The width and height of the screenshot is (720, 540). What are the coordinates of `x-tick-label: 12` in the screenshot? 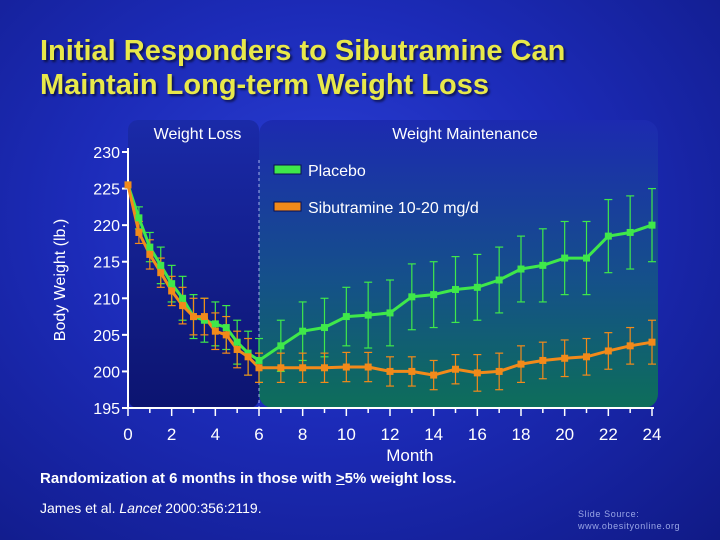 It's located at (390, 434).